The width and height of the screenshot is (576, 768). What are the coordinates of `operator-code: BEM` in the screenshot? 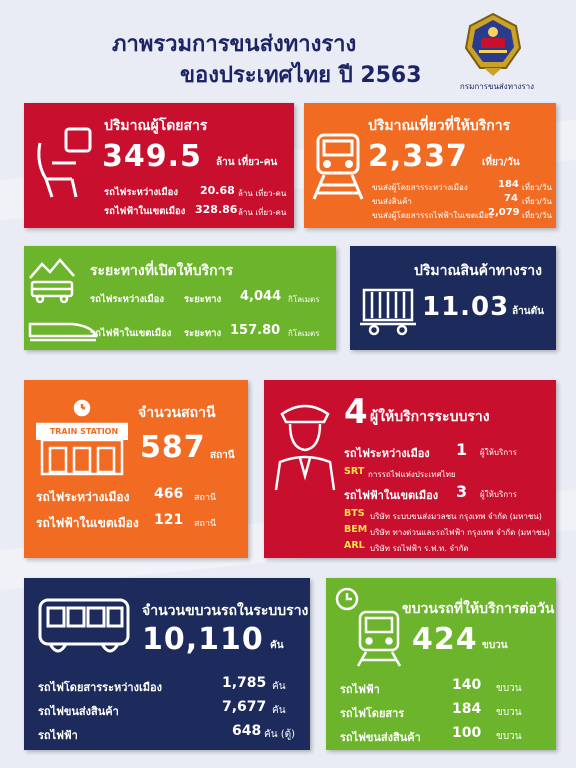 It's located at (356, 529).